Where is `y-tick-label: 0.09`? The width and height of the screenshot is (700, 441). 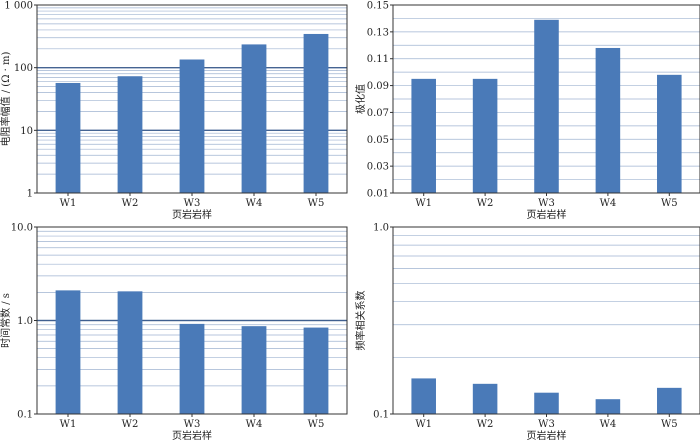 y-tick-label: 0.09 is located at coordinates (378, 86).